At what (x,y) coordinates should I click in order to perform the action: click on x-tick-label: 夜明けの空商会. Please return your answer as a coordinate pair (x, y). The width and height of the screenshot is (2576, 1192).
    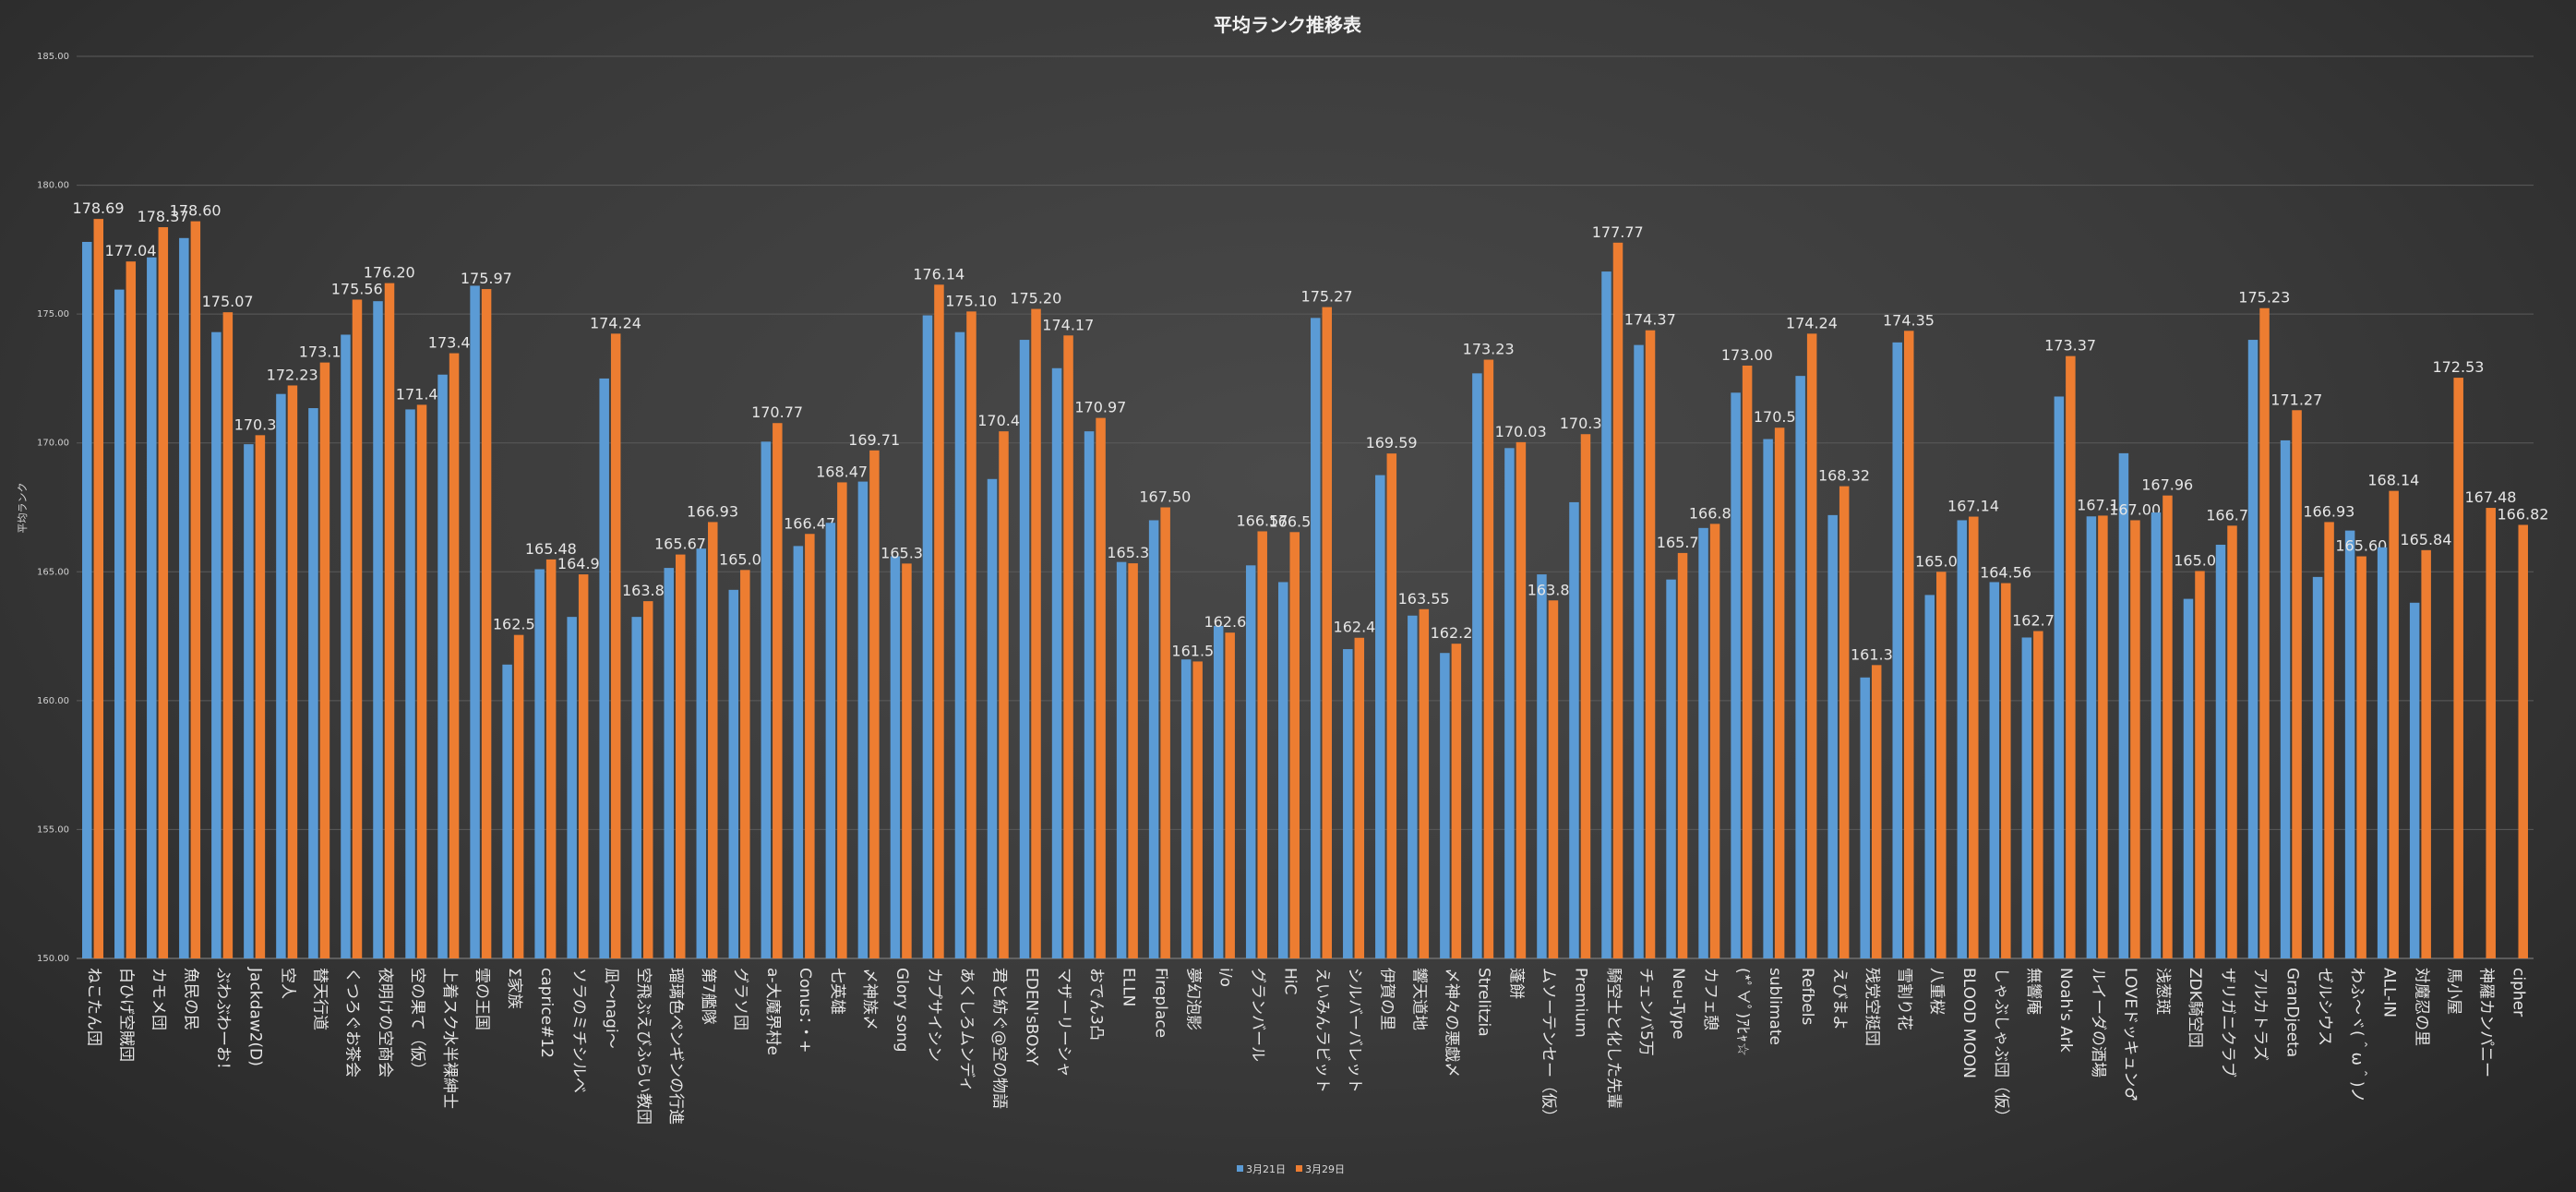
    Looking at the image, I should click on (385, 1023).